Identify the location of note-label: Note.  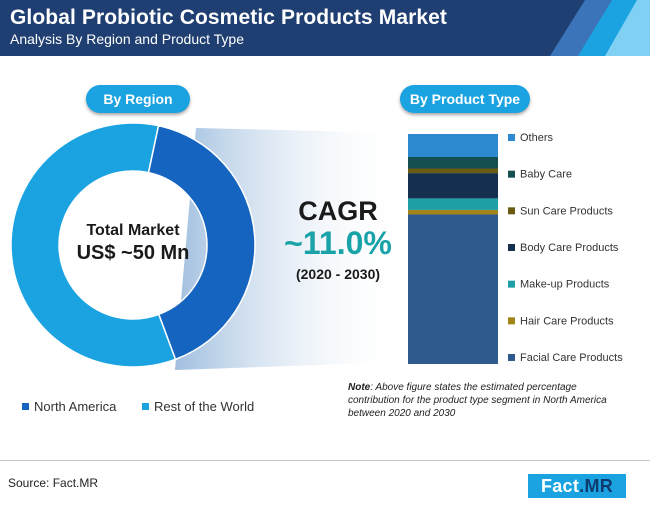
(359, 387).